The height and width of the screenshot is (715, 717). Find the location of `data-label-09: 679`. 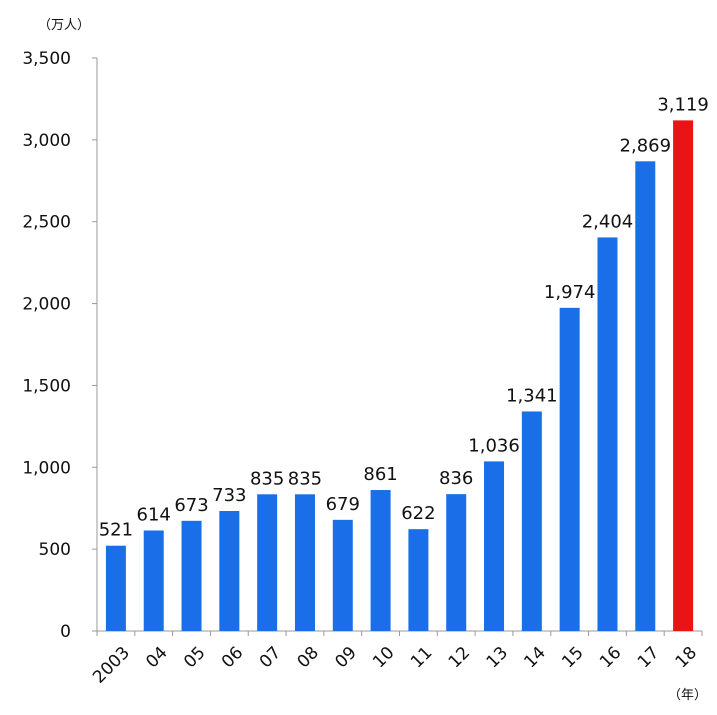

data-label-09: 679 is located at coordinates (343, 504).